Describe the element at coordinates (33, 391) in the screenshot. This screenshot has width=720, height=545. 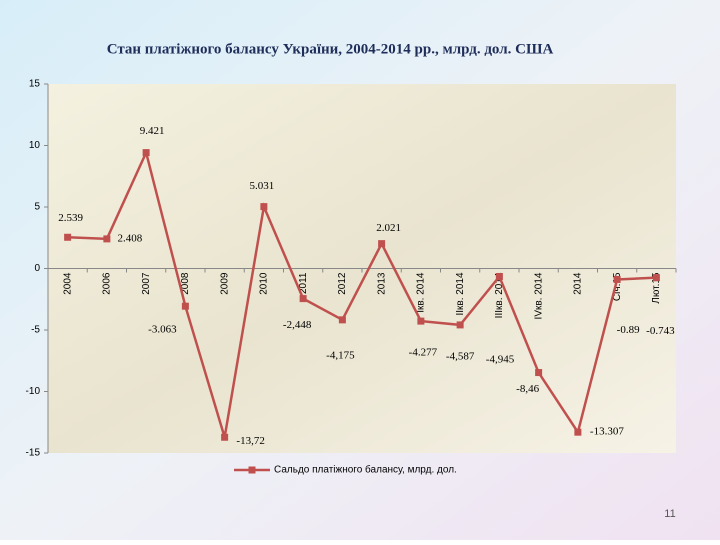
I see `y-tick-label: -10` at that location.